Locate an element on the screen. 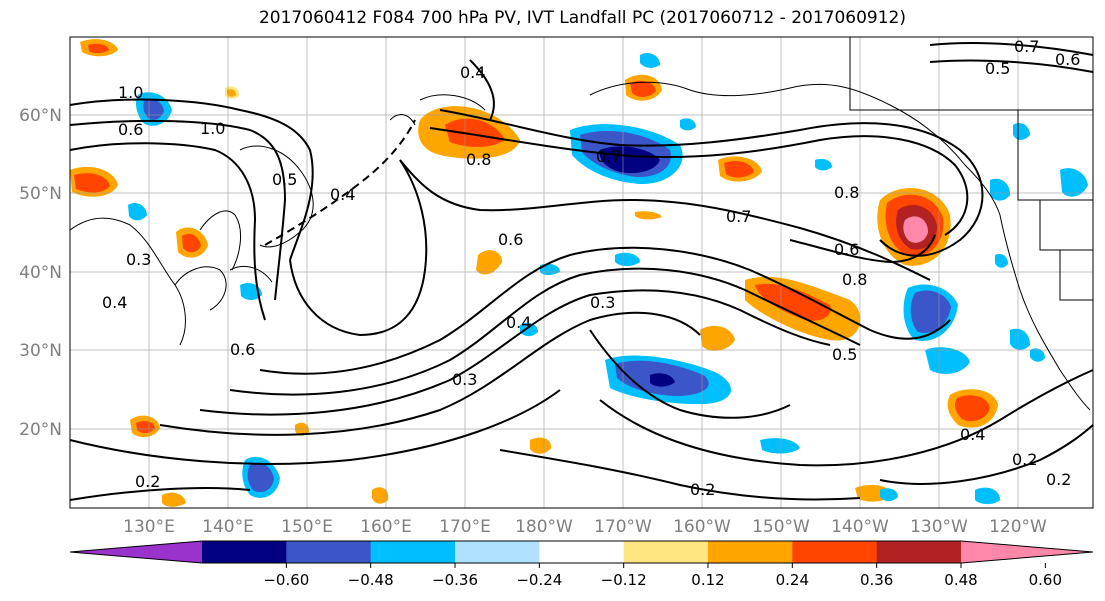 The height and width of the screenshot is (601, 1105). colorbar-tick-label: 0.36 is located at coordinates (876, 580).